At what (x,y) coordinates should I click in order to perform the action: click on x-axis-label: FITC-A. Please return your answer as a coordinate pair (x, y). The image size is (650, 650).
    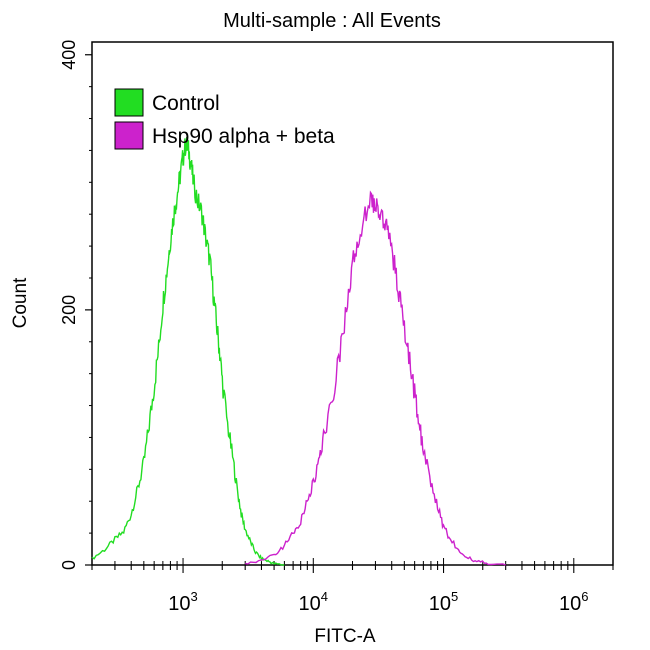
    Looking at the image, I should click on (345, 636).